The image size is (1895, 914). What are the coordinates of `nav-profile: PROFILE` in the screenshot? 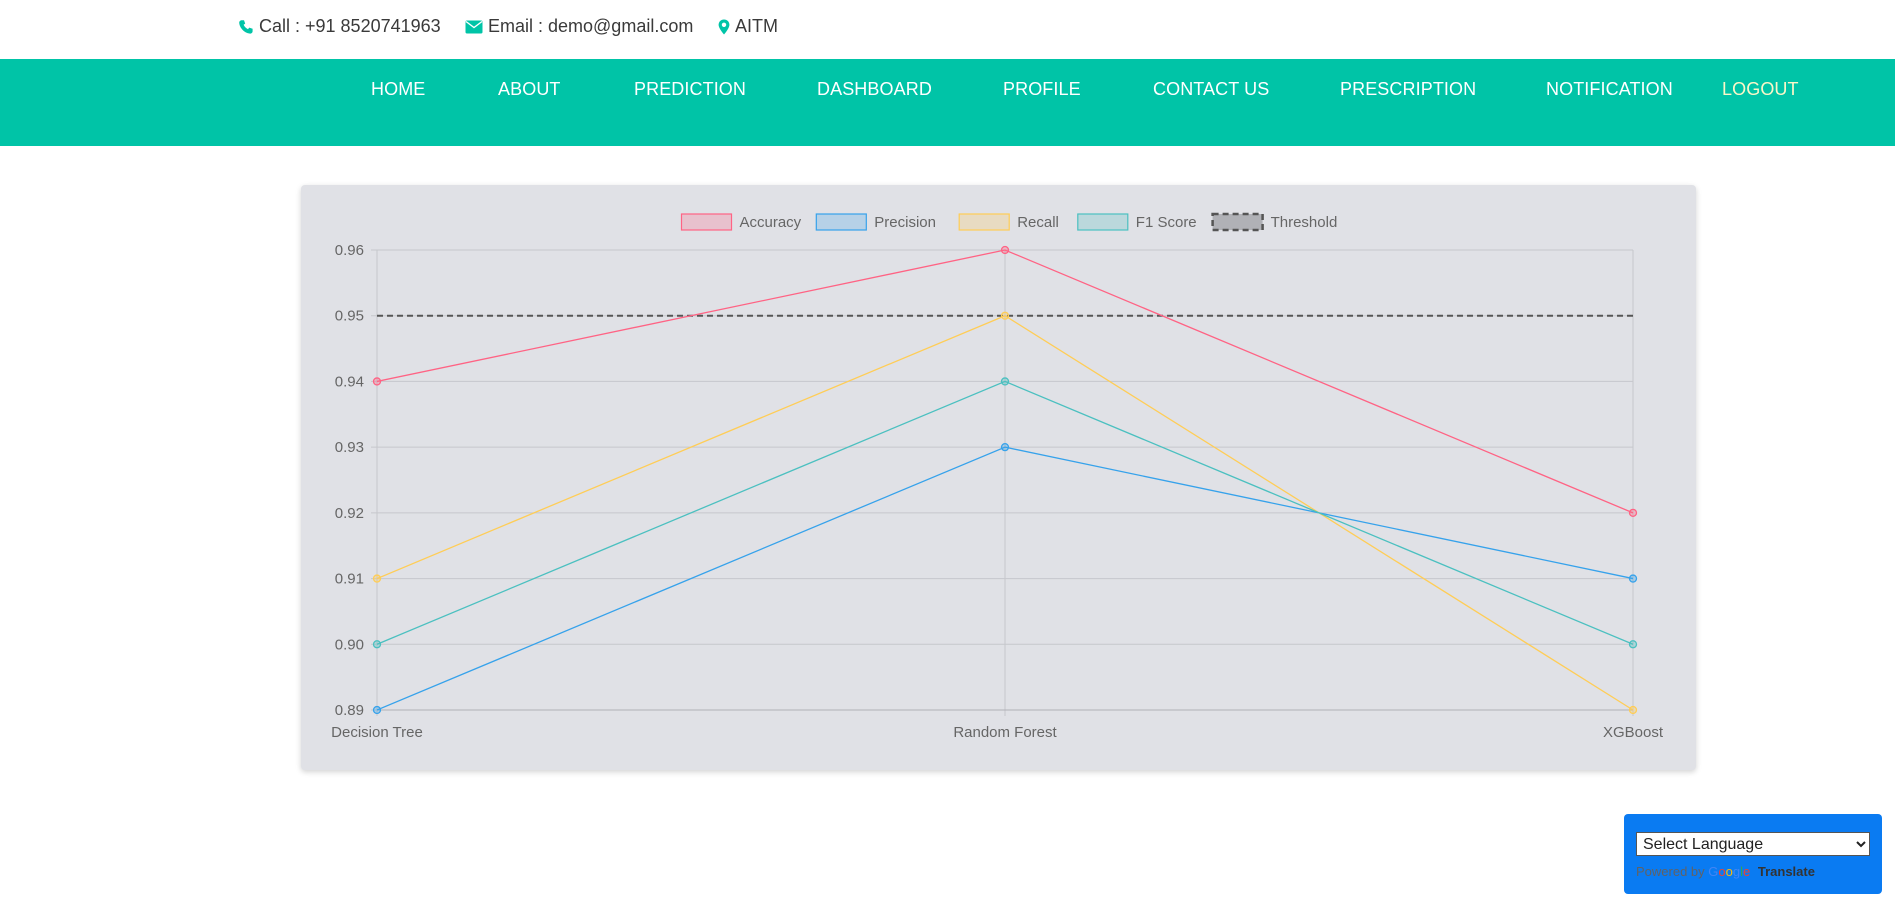 It's located at (1042, 89).